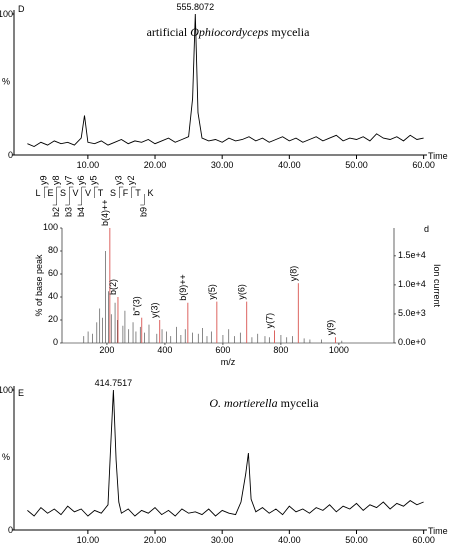 This screenshot has width=451, height=550. Describe the element at coordinates (21, 393) in the screenshot. I see `panel-label: E` at that location.